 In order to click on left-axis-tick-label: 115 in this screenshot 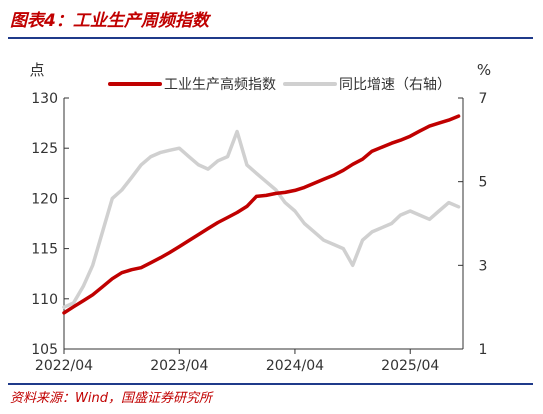, I will do `click(44, 250)`.